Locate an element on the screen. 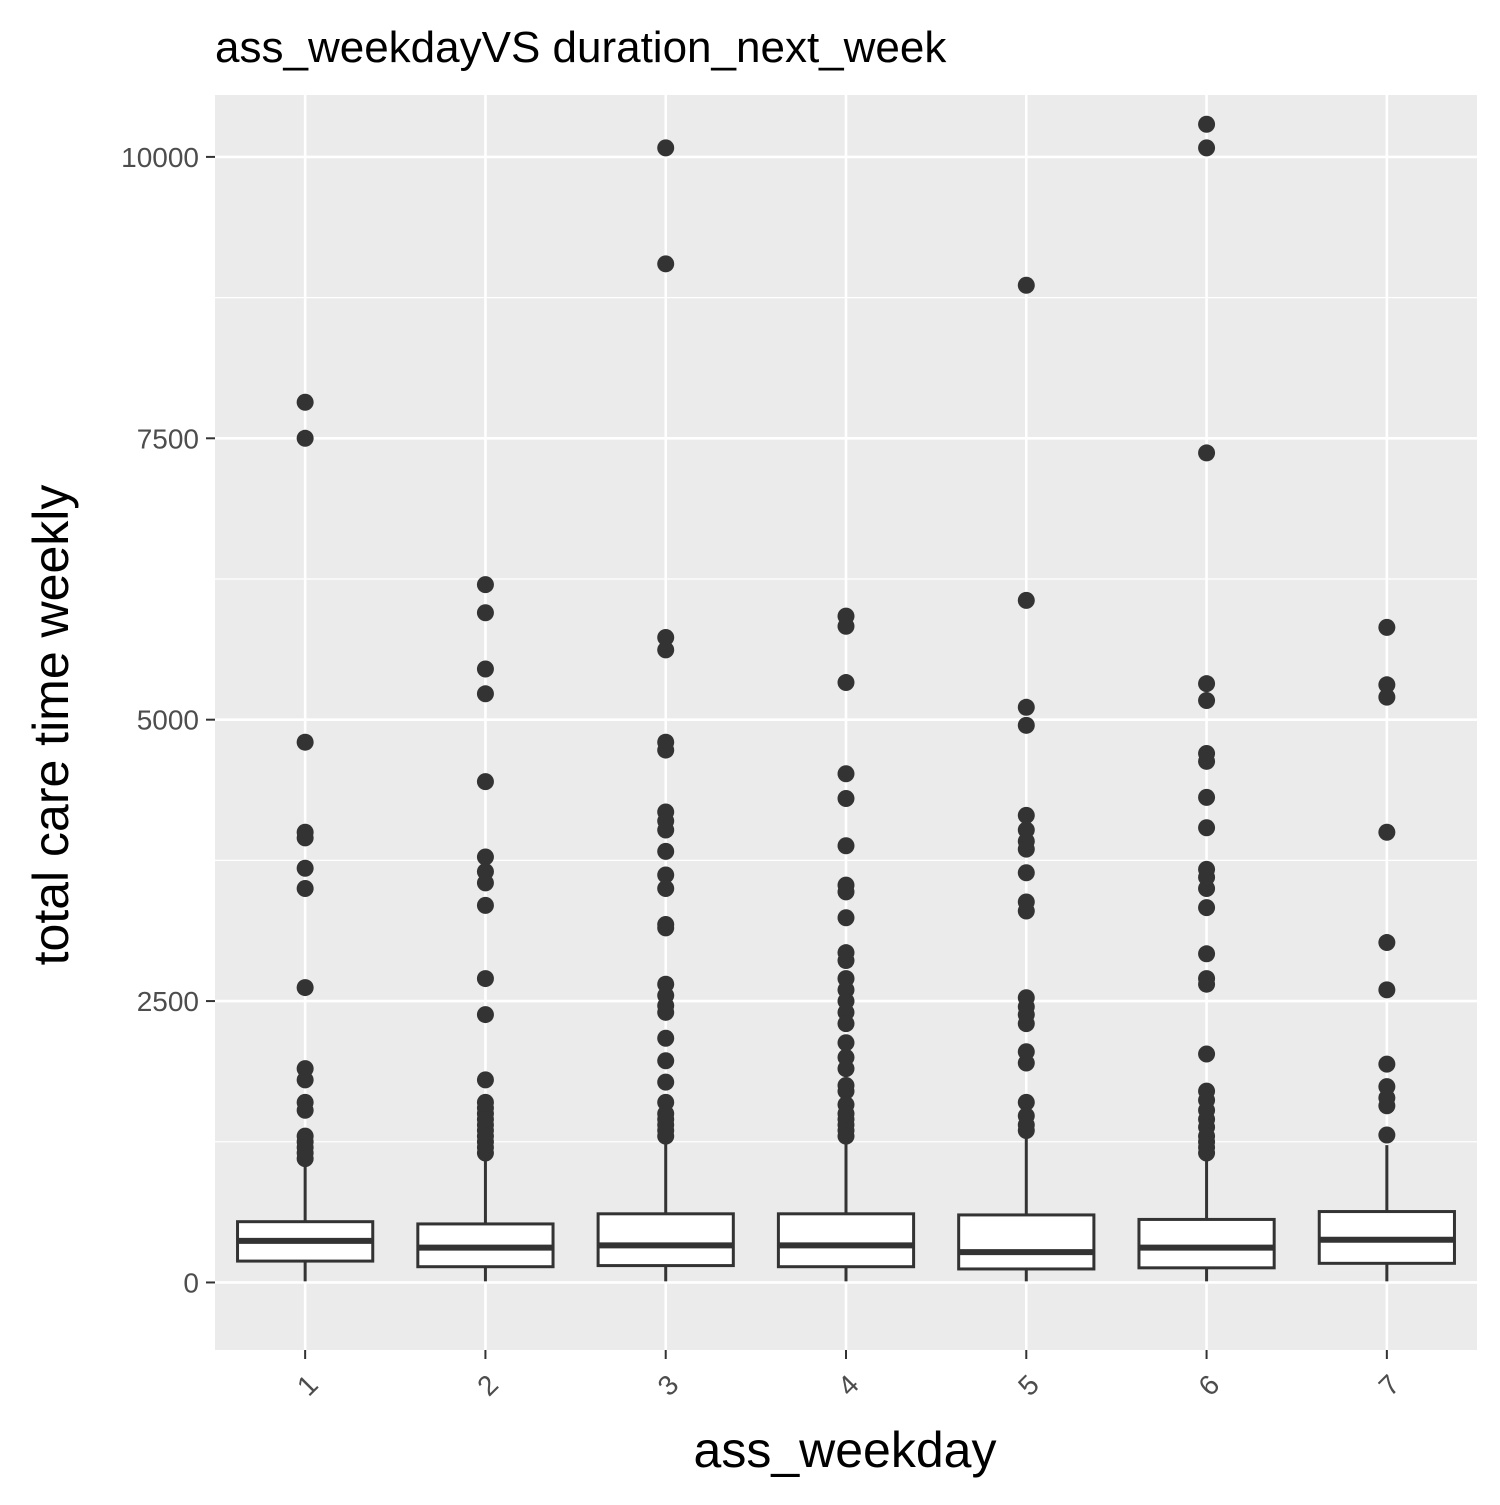  y-tick-label: 2500 is located at coordinates (168, 1001).